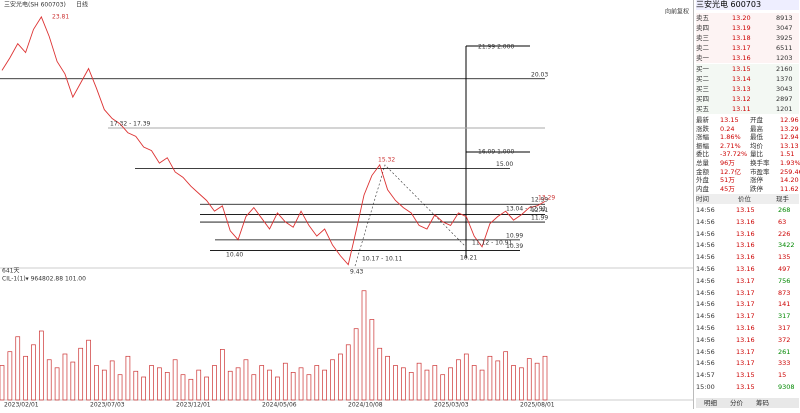 The width and height of the screenshot is (800, 413). What do you see at coordinates (702, 109) in the screenshot?
I see `cell: 买五` at bounding box center [702, 109].